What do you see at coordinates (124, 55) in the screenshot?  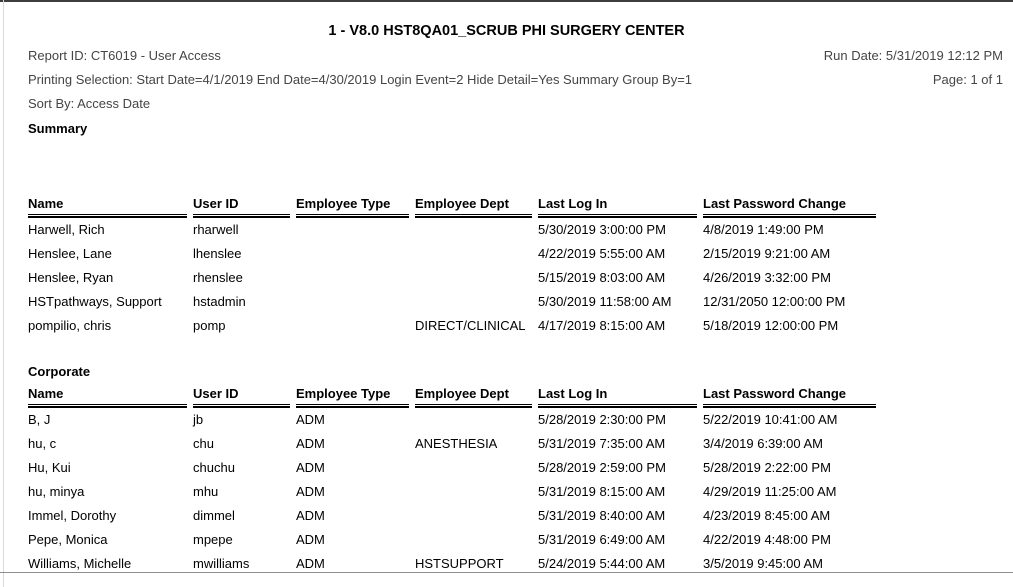 I see `report-id: Report ID: CT6019 - User Access` at bounding box center [124, 55].